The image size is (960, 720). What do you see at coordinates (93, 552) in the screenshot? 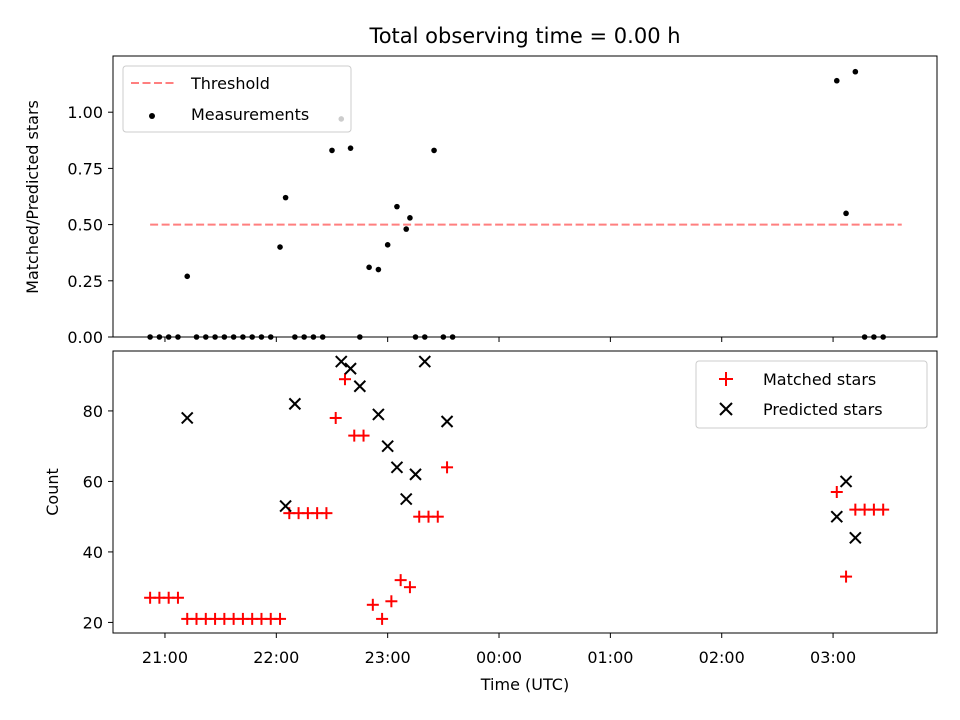
I see `bottom-y-tick-label: 40` at bounding box center [93, 552].